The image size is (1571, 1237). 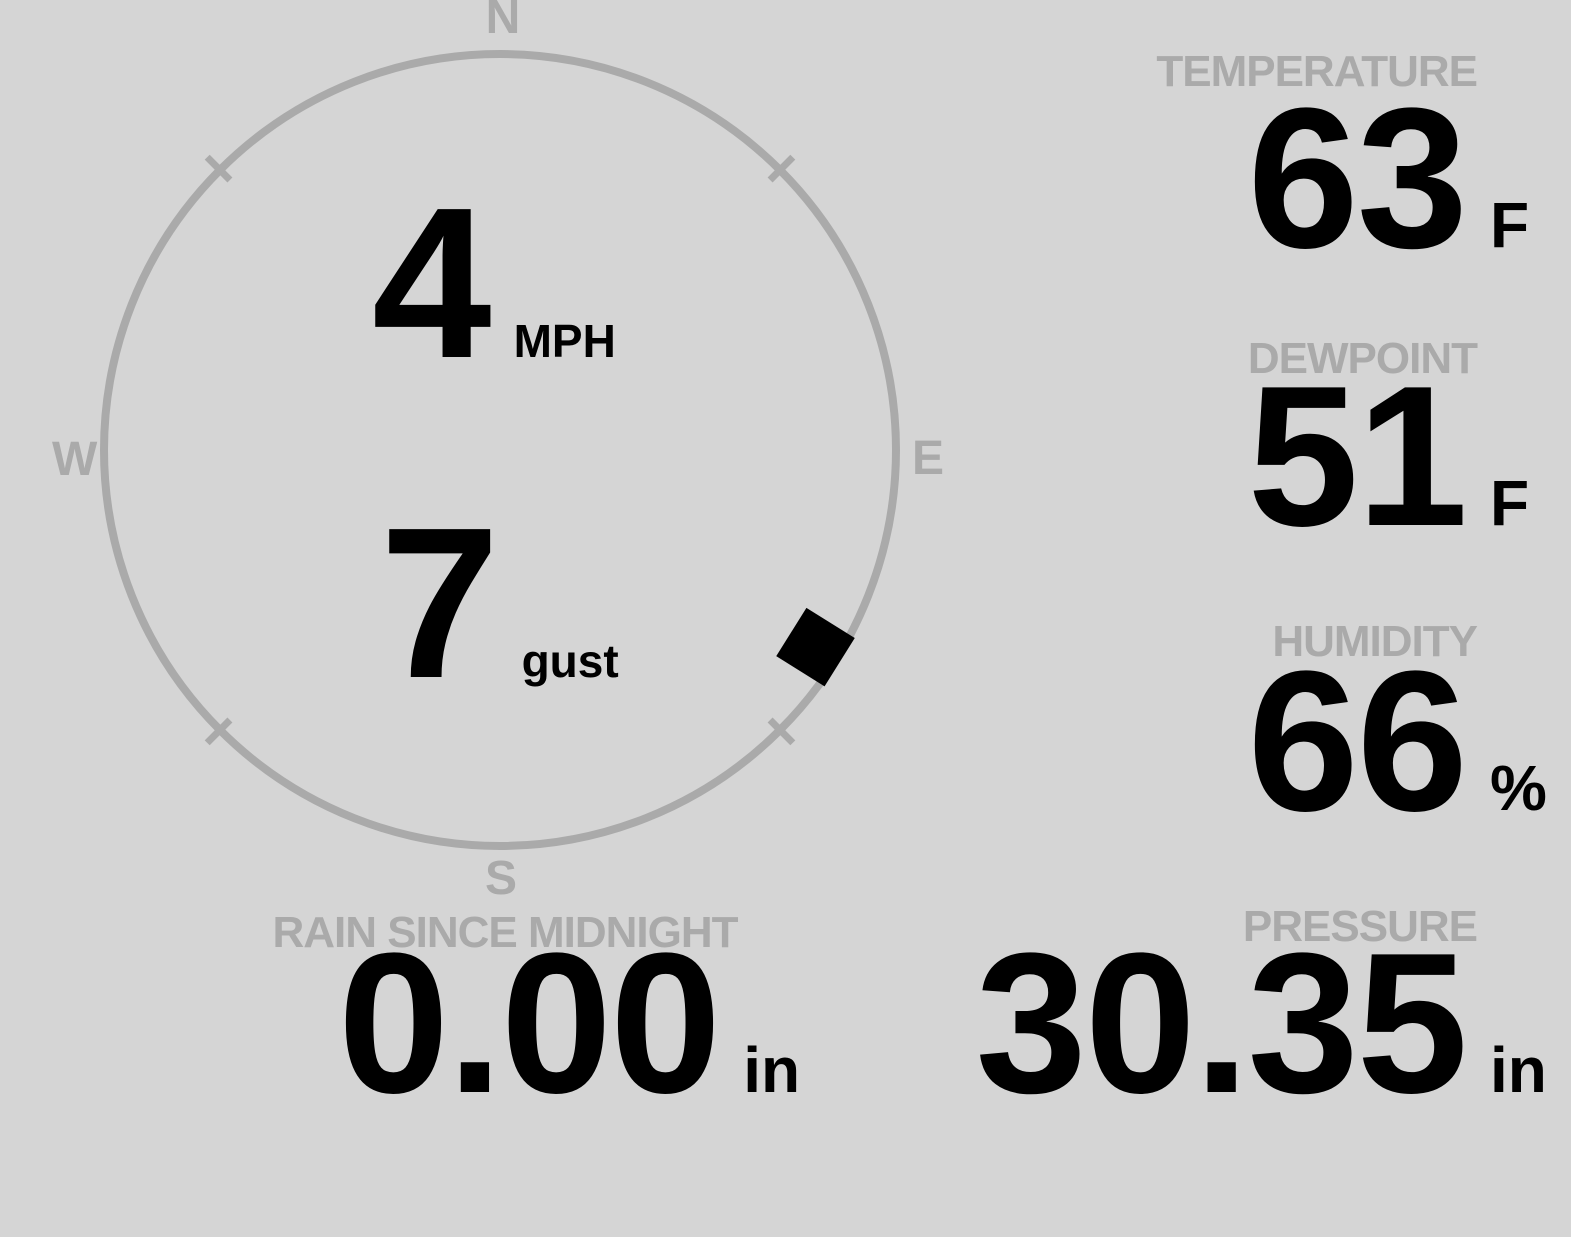 I want to click on dewpoint-value: 51, so click(x=1357, y=456).